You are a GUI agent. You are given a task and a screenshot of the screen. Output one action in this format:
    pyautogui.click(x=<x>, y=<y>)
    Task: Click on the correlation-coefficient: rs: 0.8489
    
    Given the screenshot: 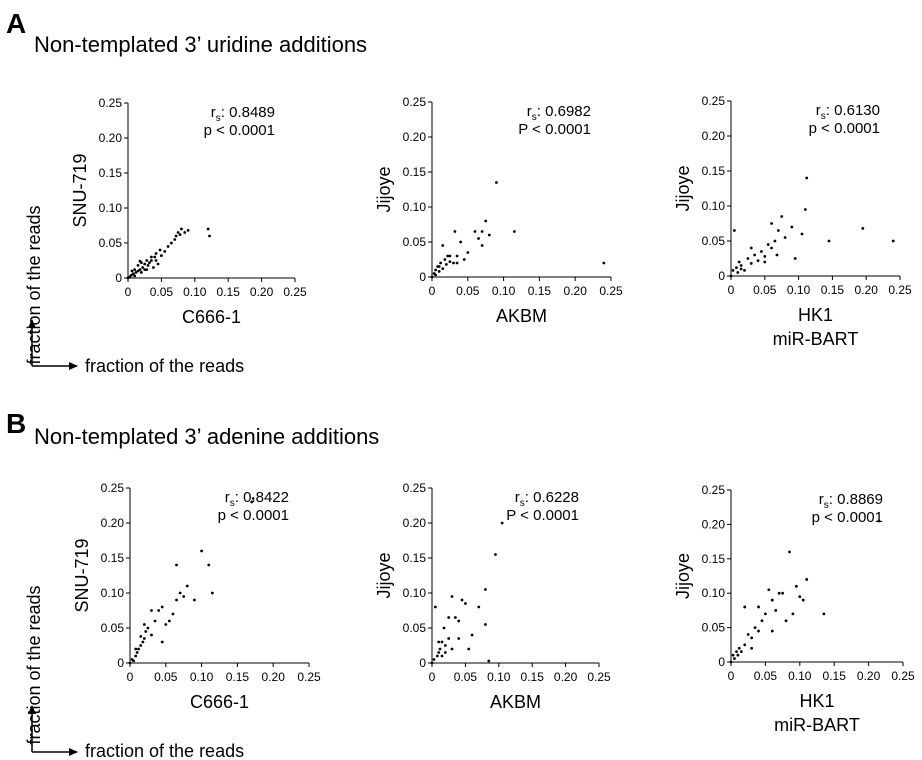 What is the action you would take?
    pyautogui.click(x=243, y=114)
    